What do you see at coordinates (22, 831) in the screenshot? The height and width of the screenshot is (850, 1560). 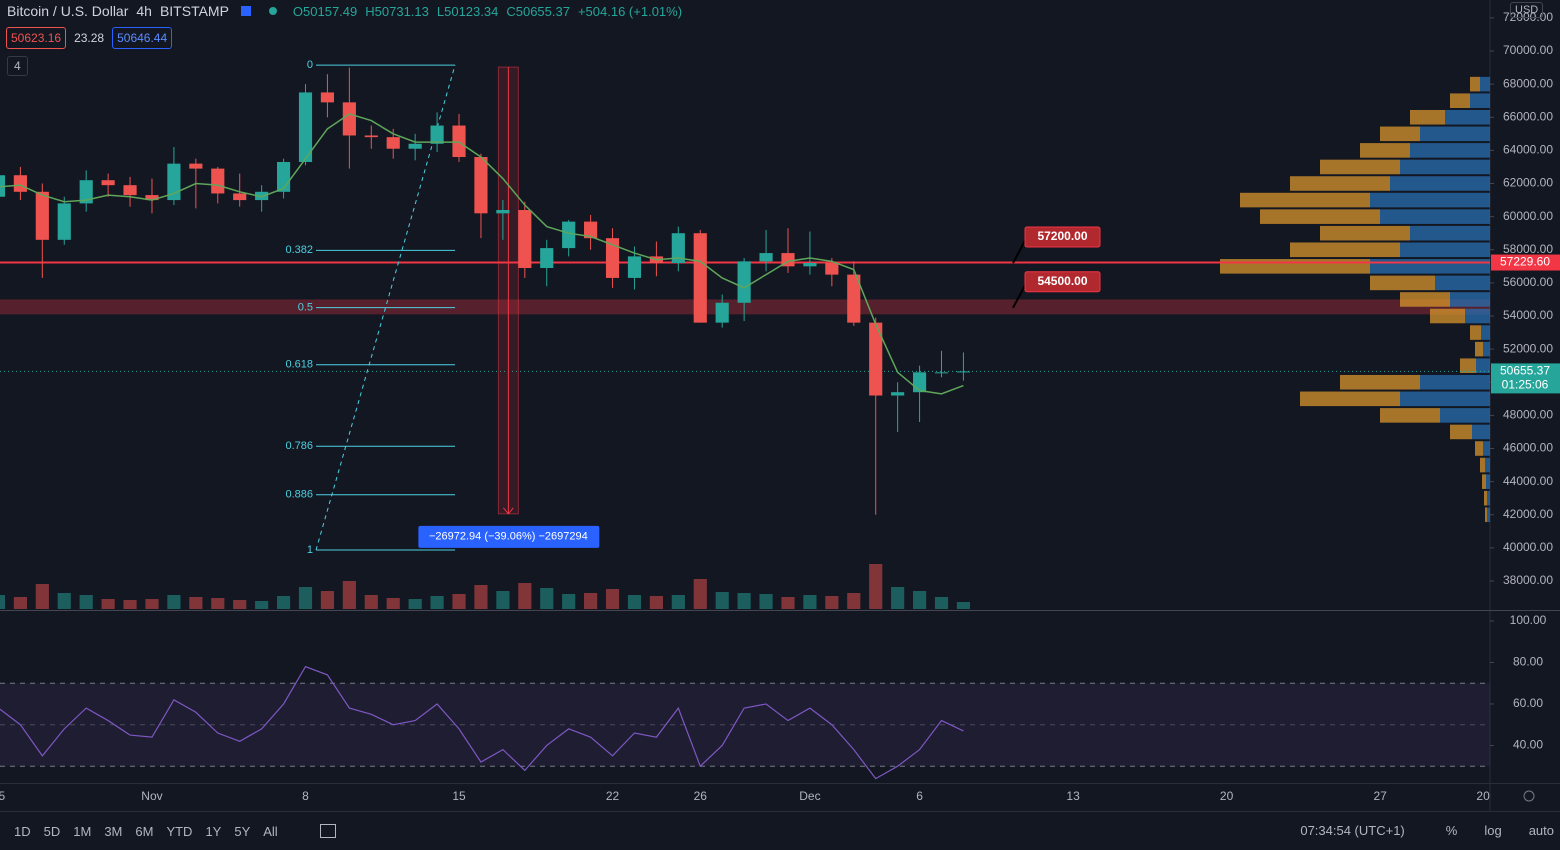 I see `range-button: 1D` at bounding box center [22, 831].